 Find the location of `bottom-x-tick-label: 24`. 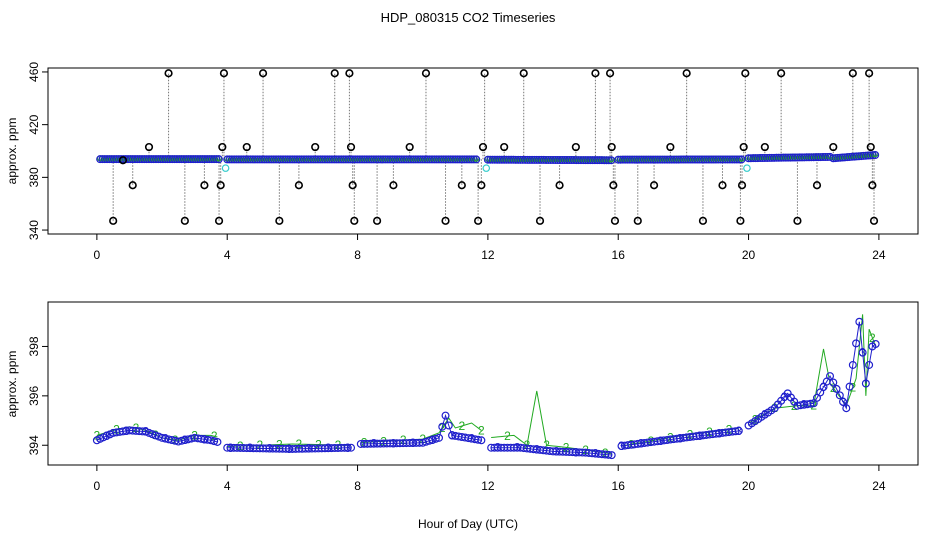

bottom-x-tick-label: 24 is located at coordinates (879, 486).